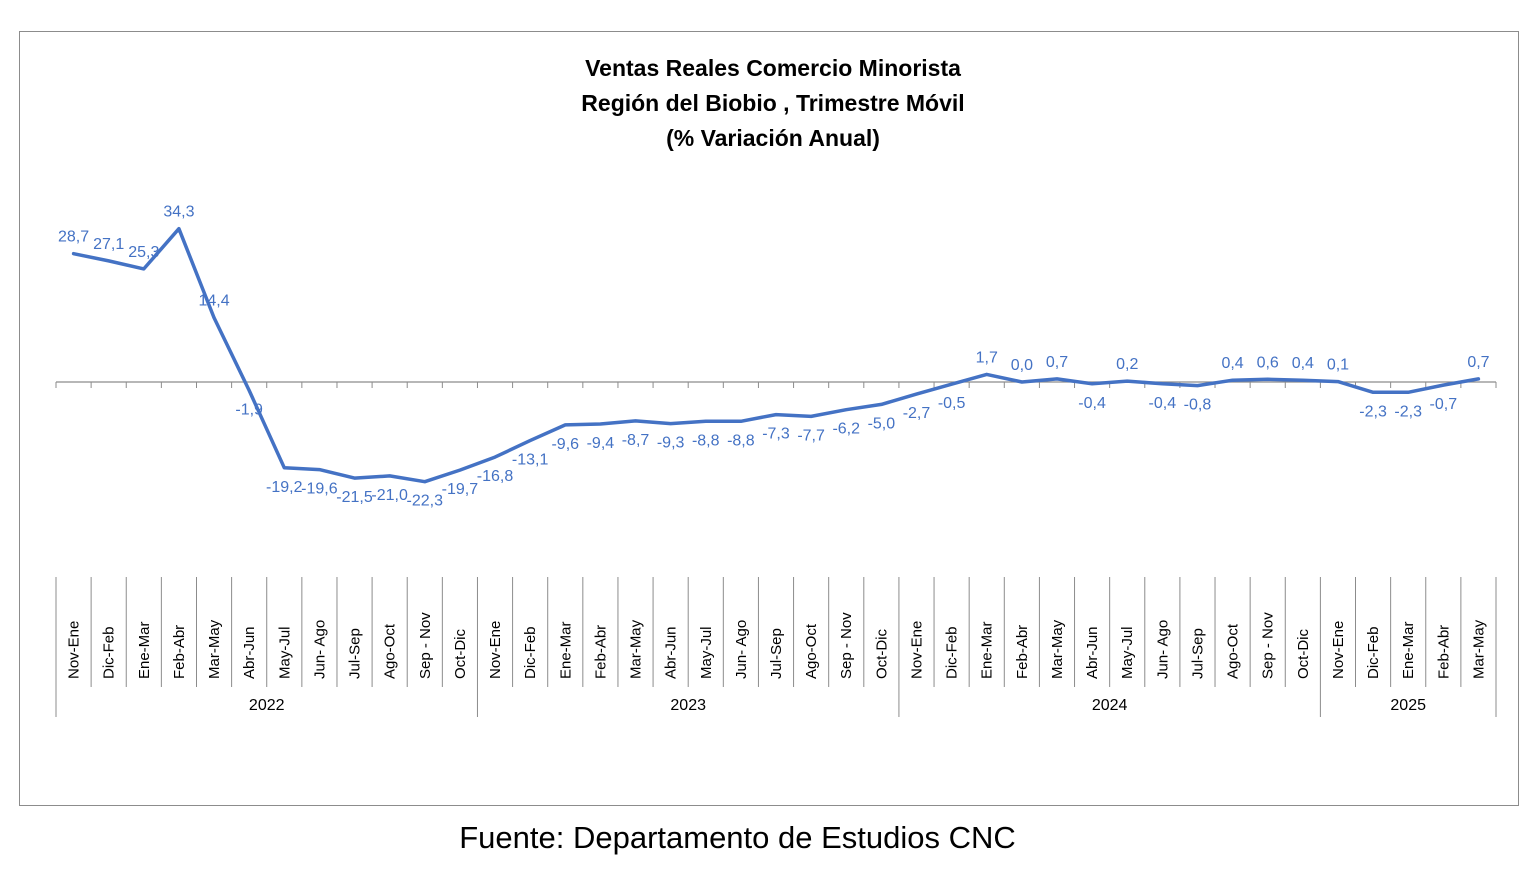 Image resolution: width=1540 pixels, height=882 pixels. Describe the element at coordinates (389, 495) in the screenshot. I see `data-label: -21,0` at that location.